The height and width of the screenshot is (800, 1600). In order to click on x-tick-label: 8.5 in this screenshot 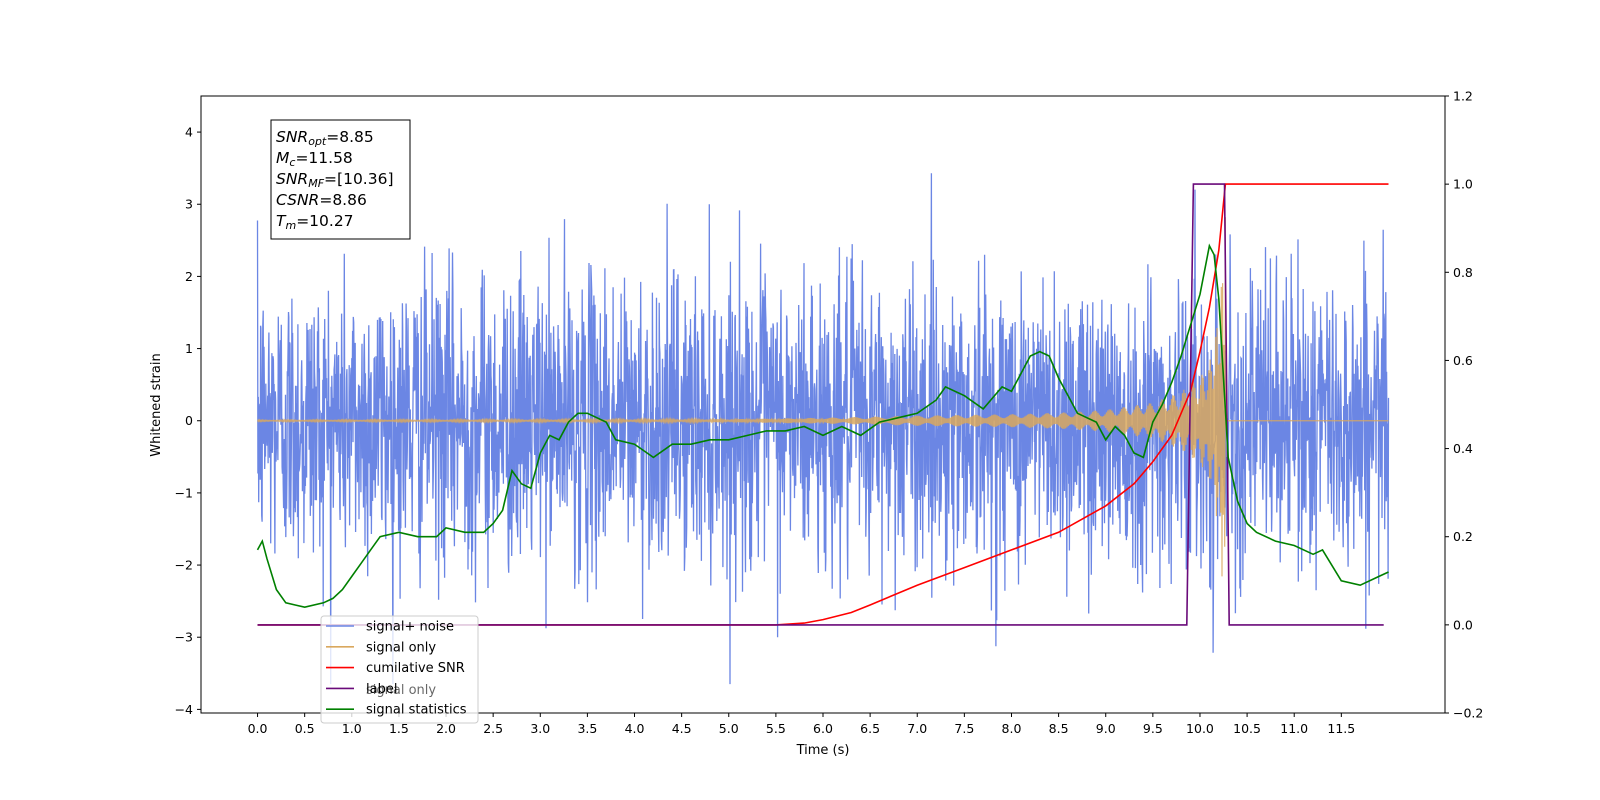, I will do `click(1059, 728)`.